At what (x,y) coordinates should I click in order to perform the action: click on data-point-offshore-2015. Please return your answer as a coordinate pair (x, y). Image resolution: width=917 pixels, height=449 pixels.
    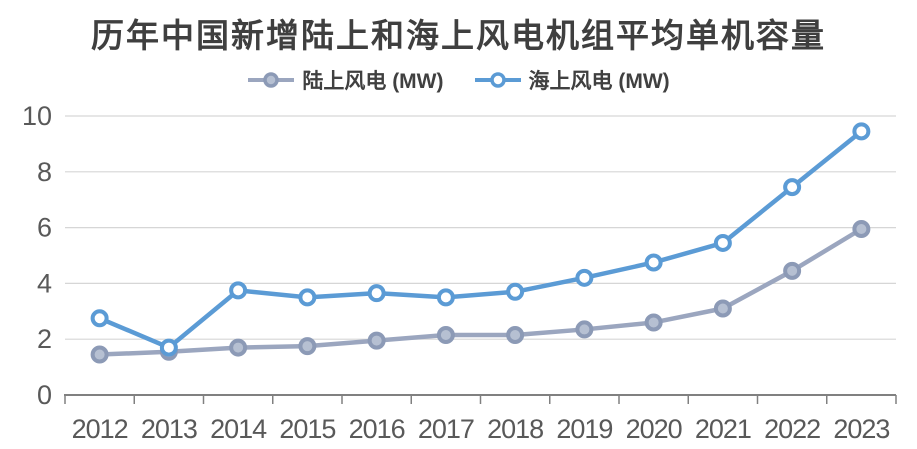
    Looking at the image, I should click on (307, 297).